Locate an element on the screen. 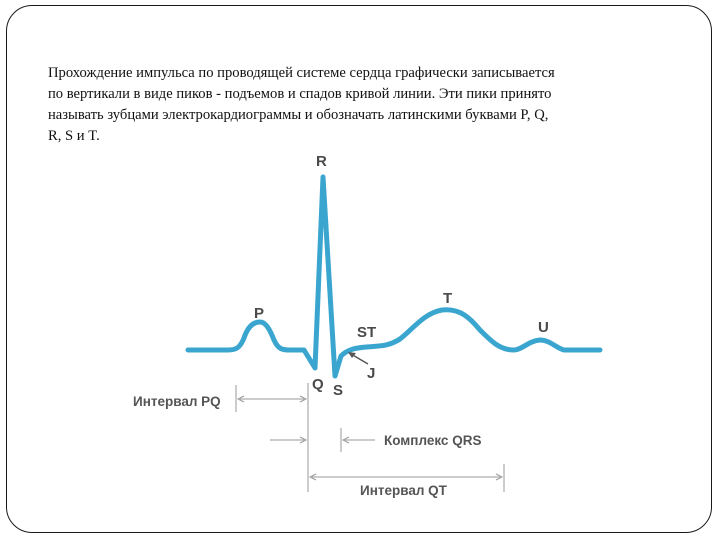  j-pointer-arrowhead is located at coordinates (352, 355).